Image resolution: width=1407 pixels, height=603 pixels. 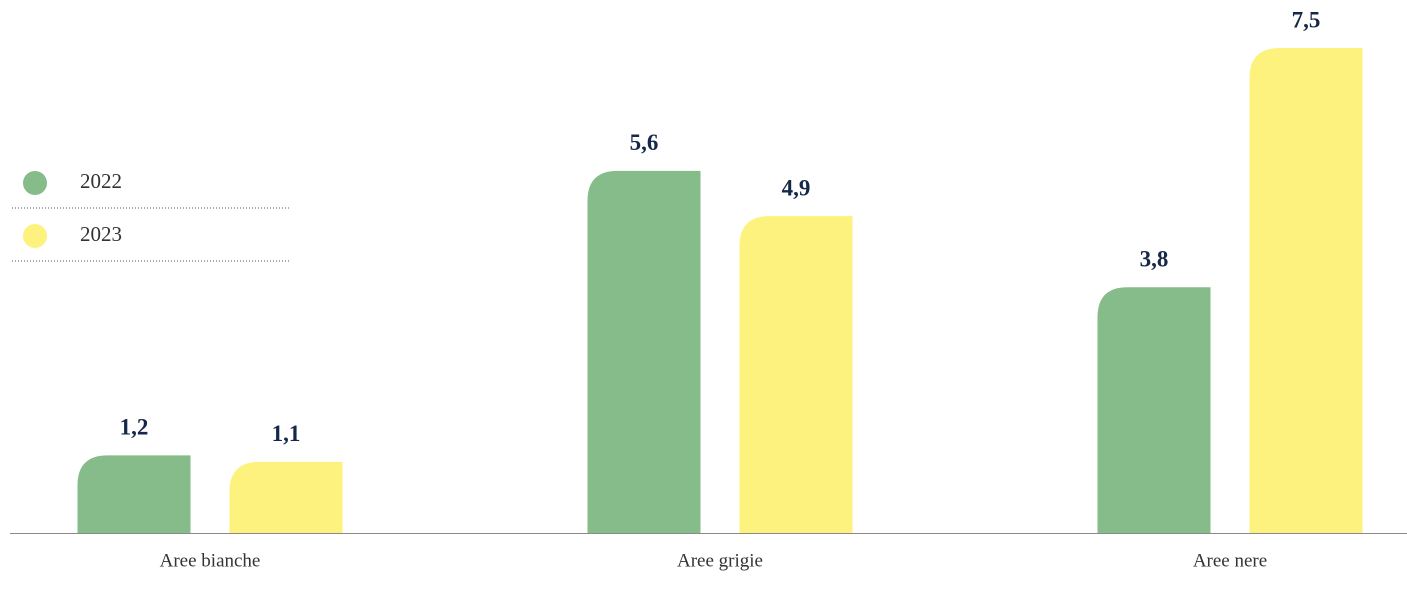 I want to click on legend-label: 2022, so click(x=101, y=181).